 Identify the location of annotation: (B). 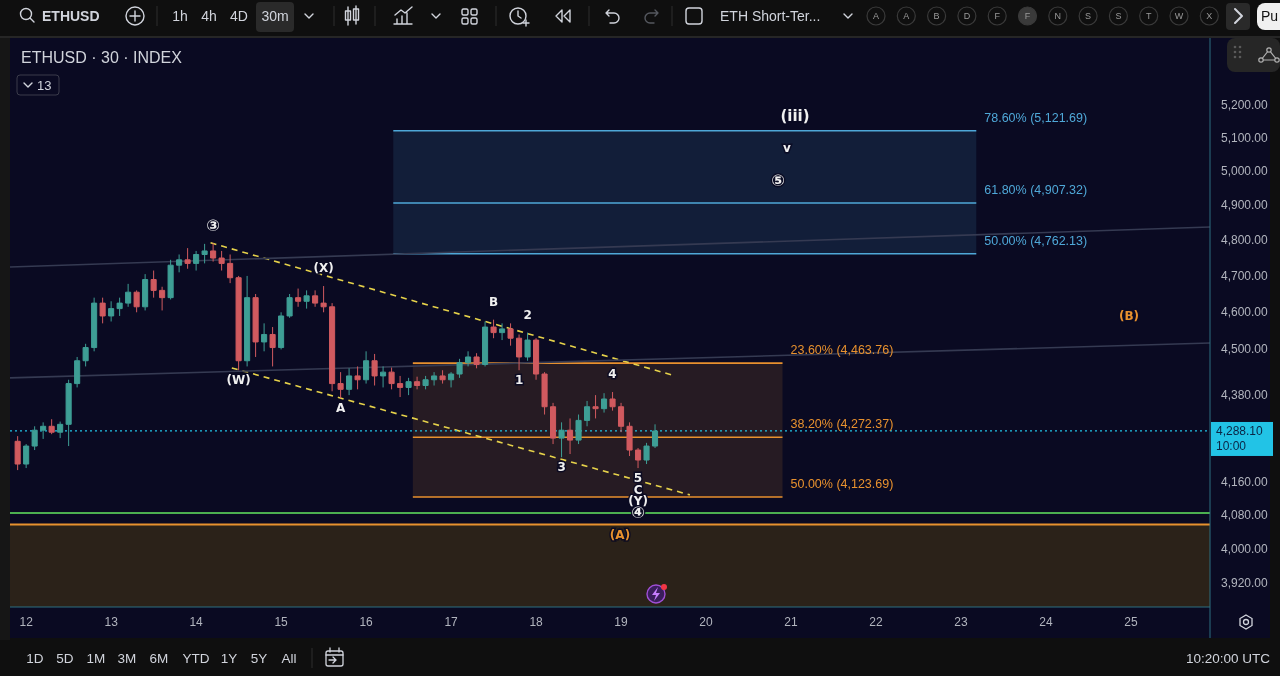
(1129, 316).